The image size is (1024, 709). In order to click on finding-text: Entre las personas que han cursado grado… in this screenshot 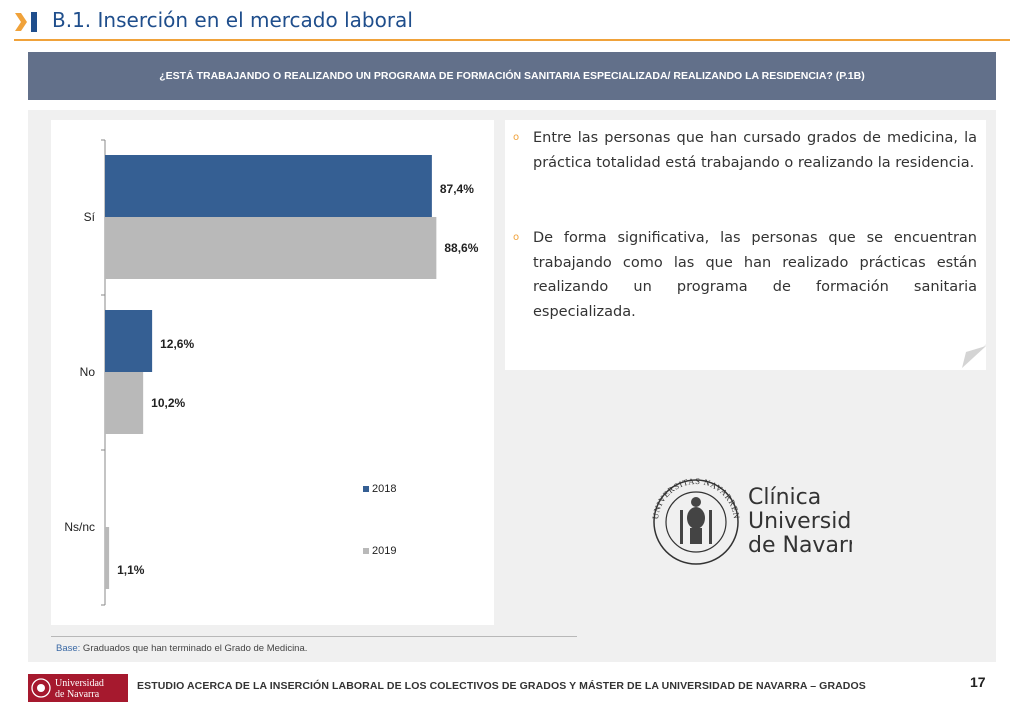, I will do `click(755, 150)`.